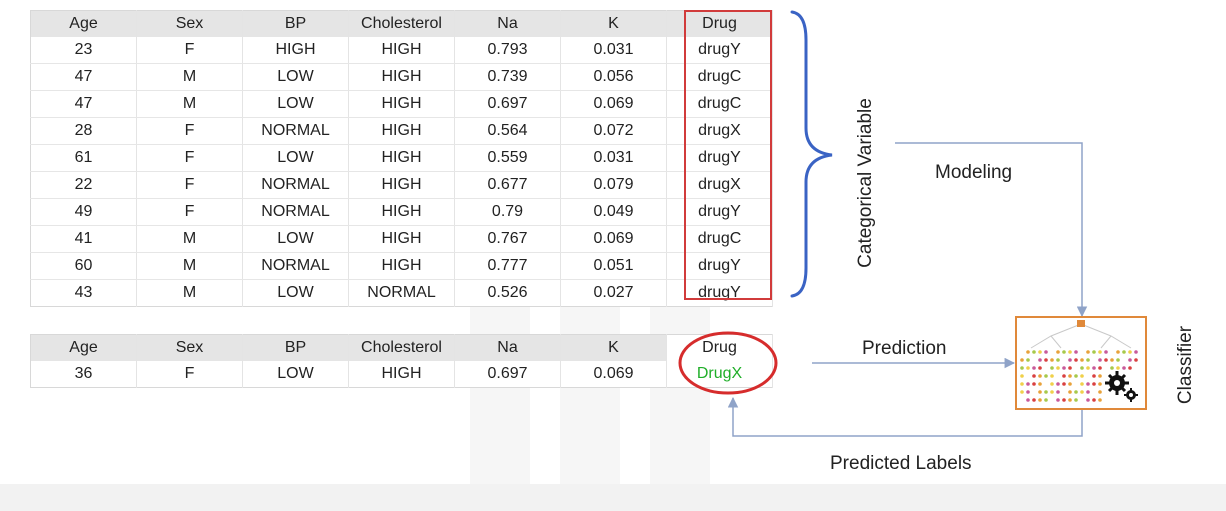 The width and height of the screenshot is (1226, 511). I want to click on cell-na: 0.79, so click(507, 212).